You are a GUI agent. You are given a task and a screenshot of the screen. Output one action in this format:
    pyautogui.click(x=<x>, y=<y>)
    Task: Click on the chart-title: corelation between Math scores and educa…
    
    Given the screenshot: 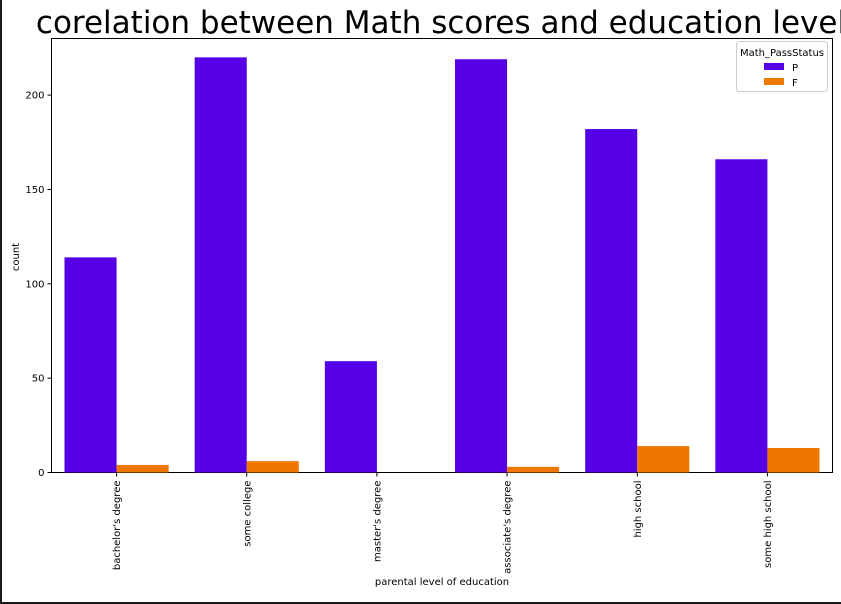 What is the action you would take?
    pyautogui.click(x=438, y=23)
    